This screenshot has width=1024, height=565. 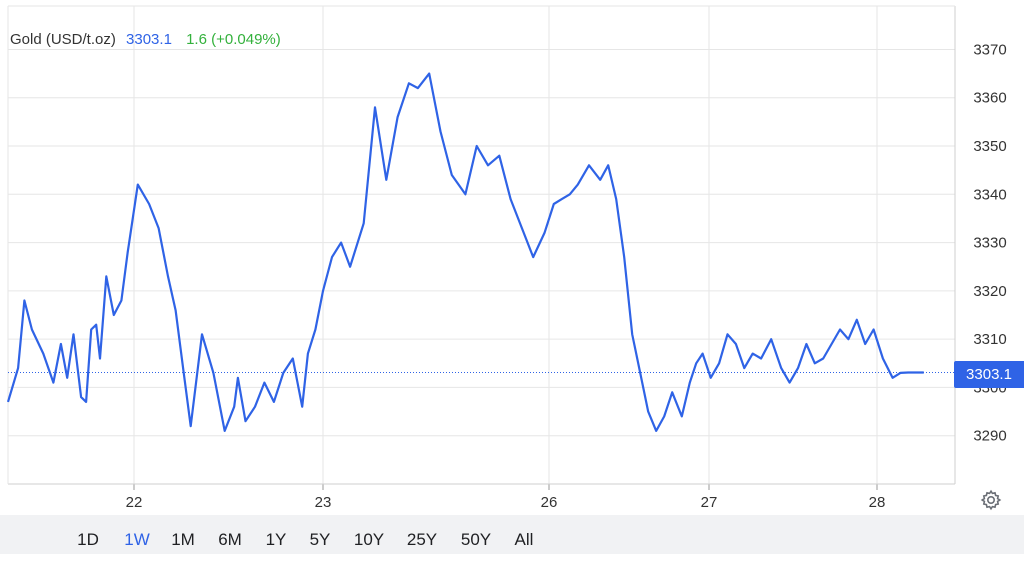 I want to click on range-button-10y: 10Y, so click(x=369, y=539).